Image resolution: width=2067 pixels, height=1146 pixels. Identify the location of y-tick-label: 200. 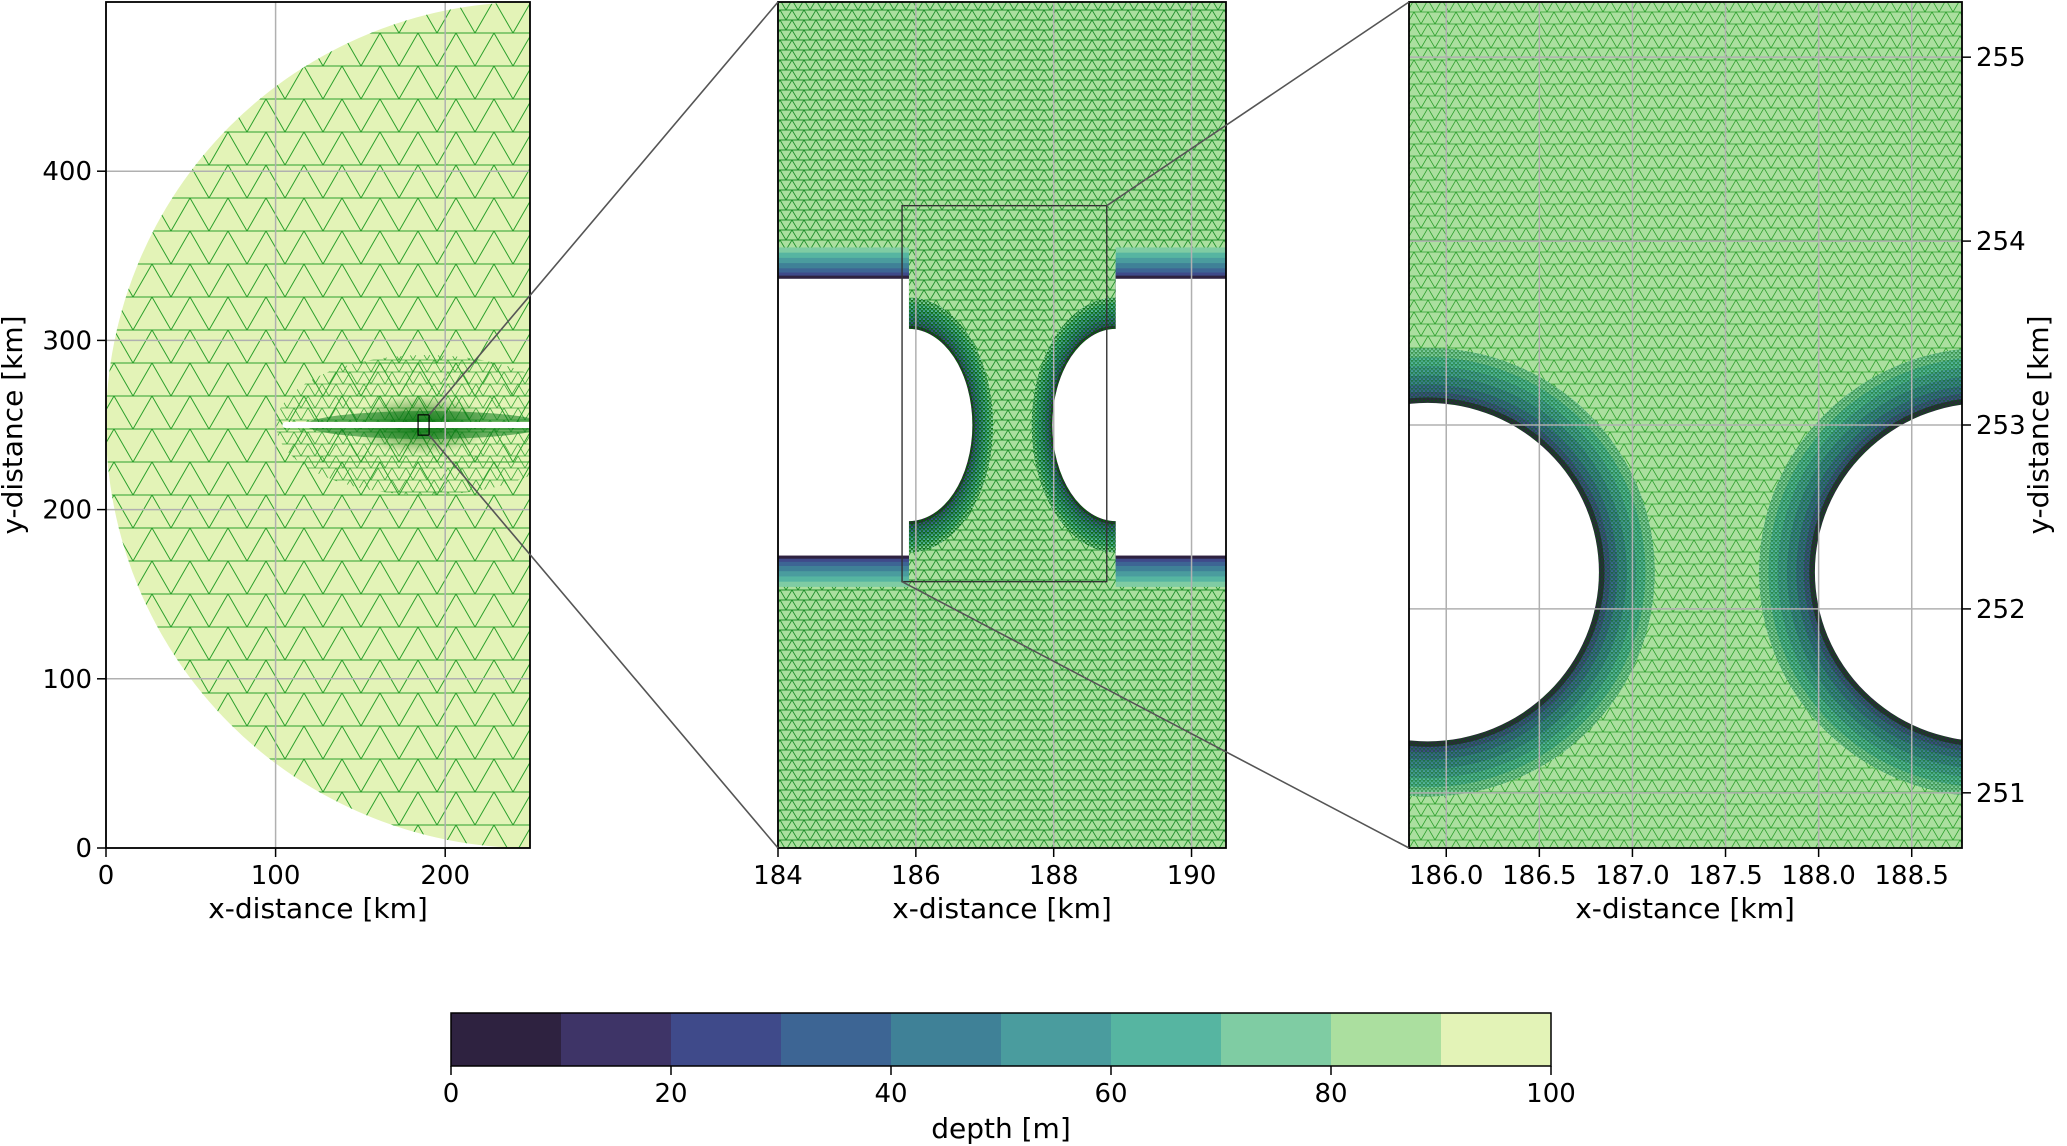
(67, 511).